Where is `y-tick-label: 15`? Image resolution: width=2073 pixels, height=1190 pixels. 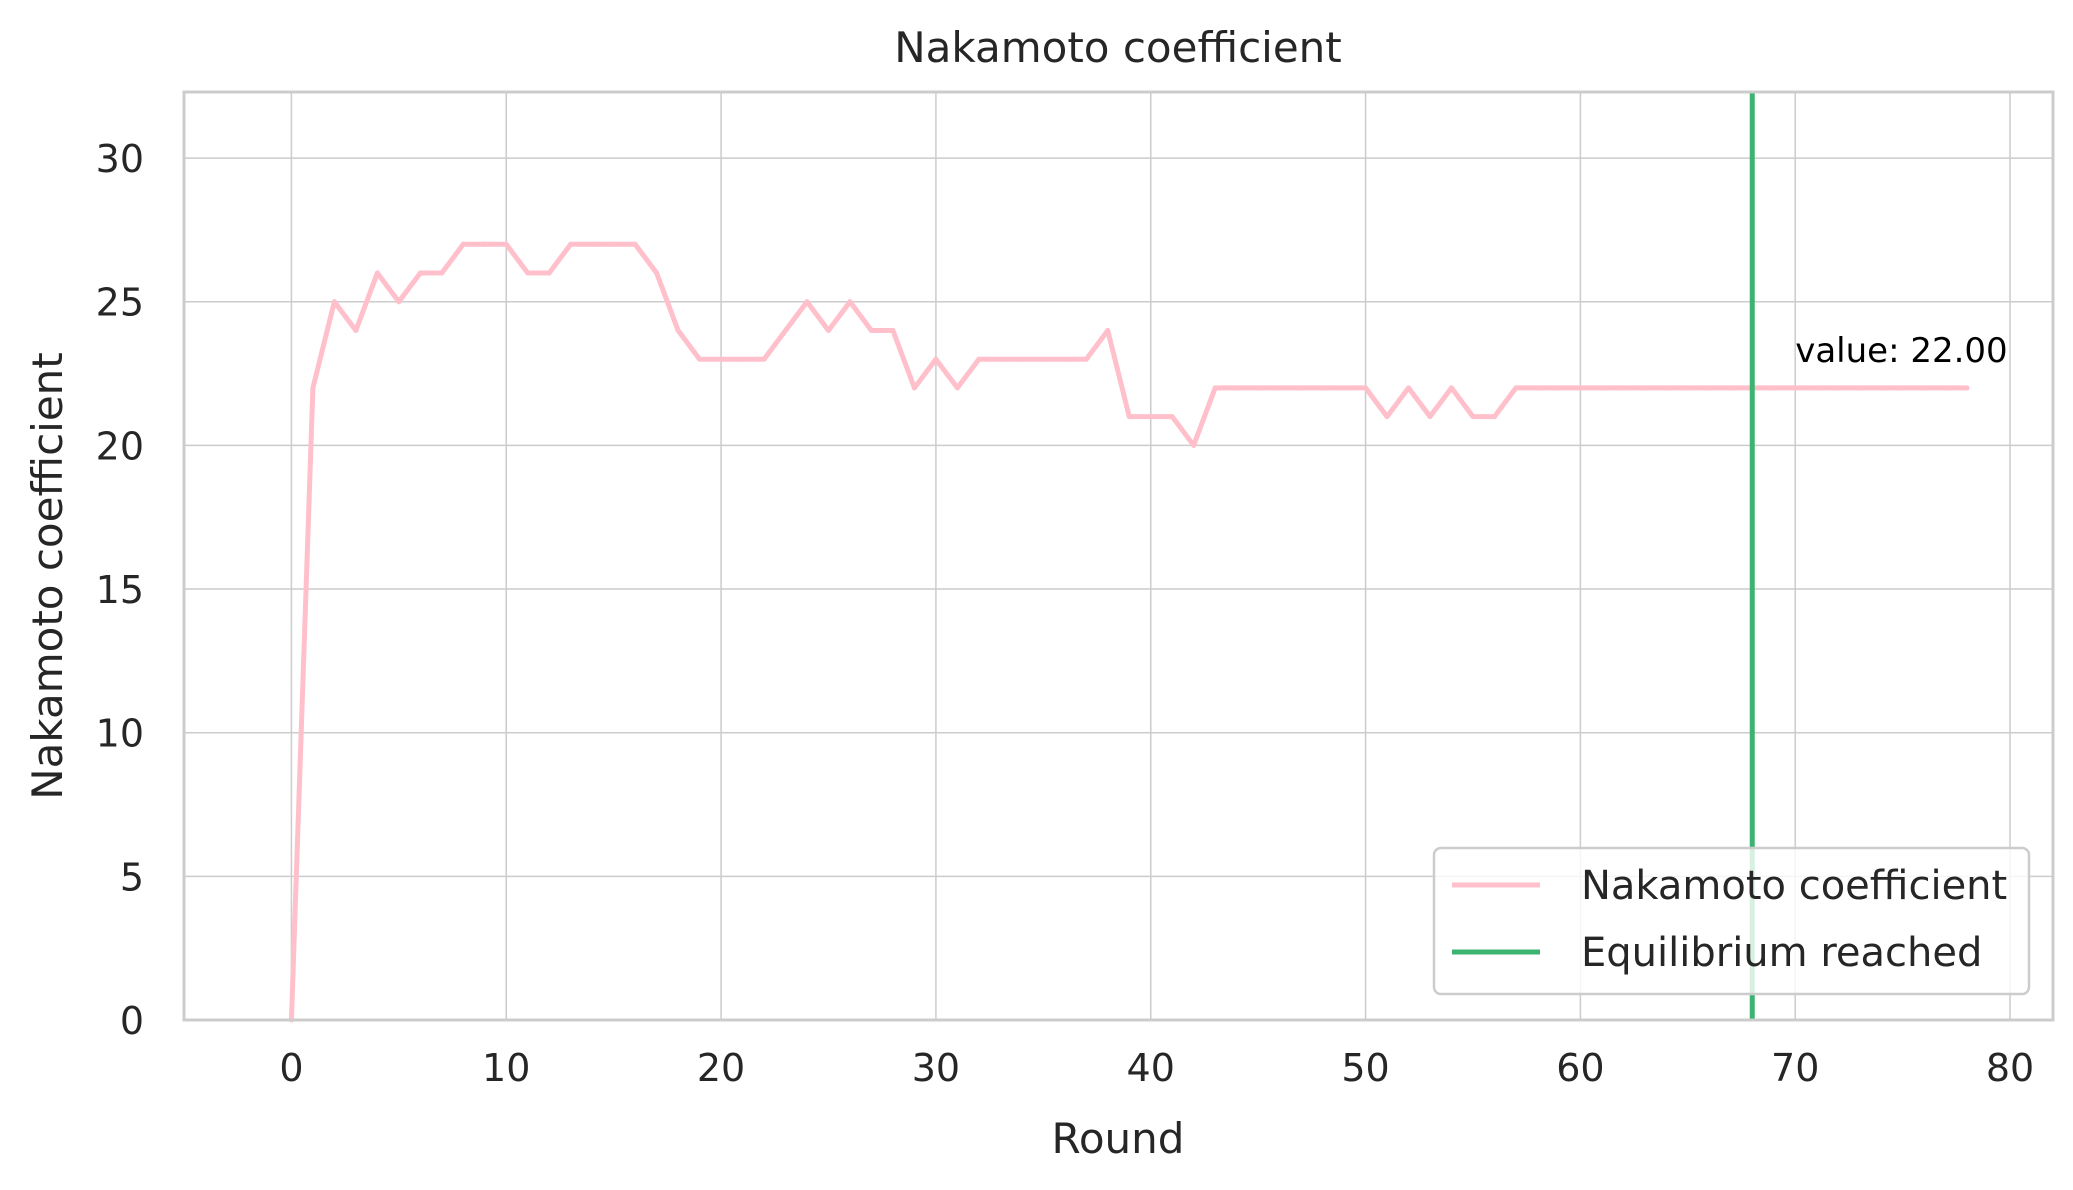 y-tick-label: 15 is located at coordinates (120, 590).